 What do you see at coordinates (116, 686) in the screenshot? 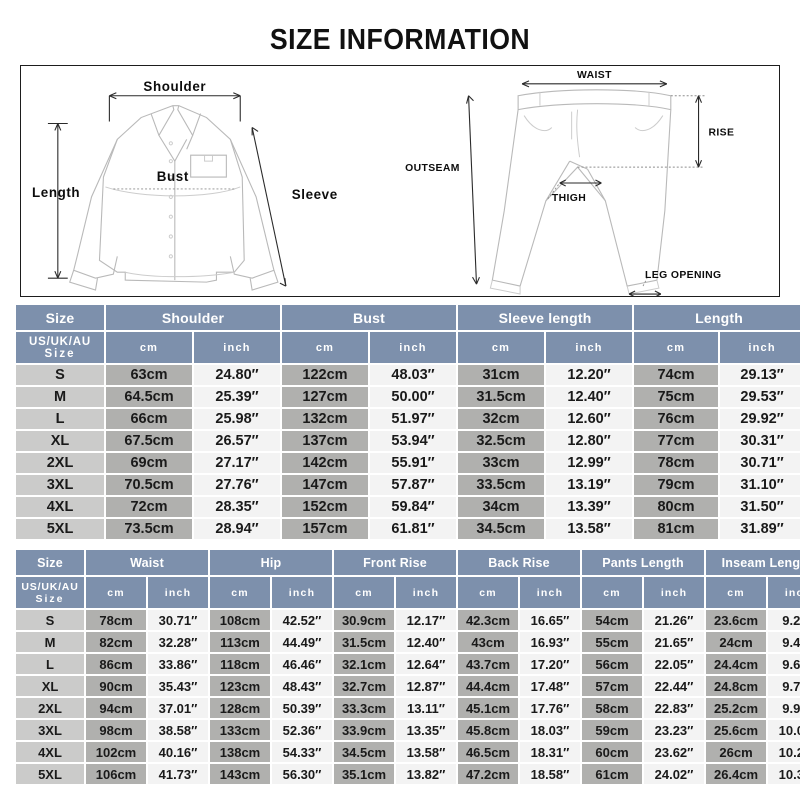
I see `bottom-cell-cm: 90cm` at bounding box center [116, 686].